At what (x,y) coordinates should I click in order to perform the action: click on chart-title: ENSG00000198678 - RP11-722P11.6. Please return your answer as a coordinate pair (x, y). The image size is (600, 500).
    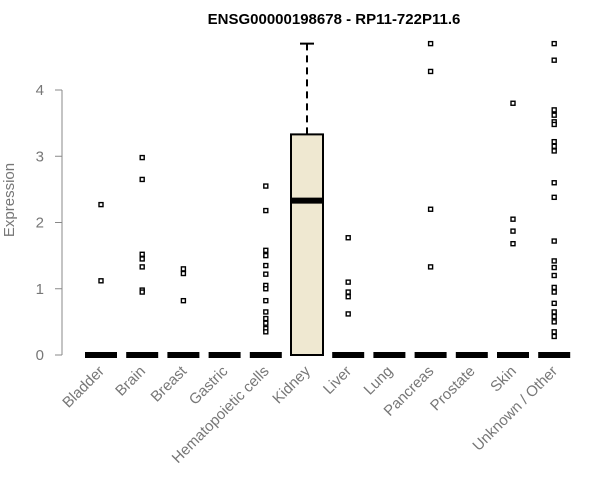
    Looking at the image, I should click on (334, 19).